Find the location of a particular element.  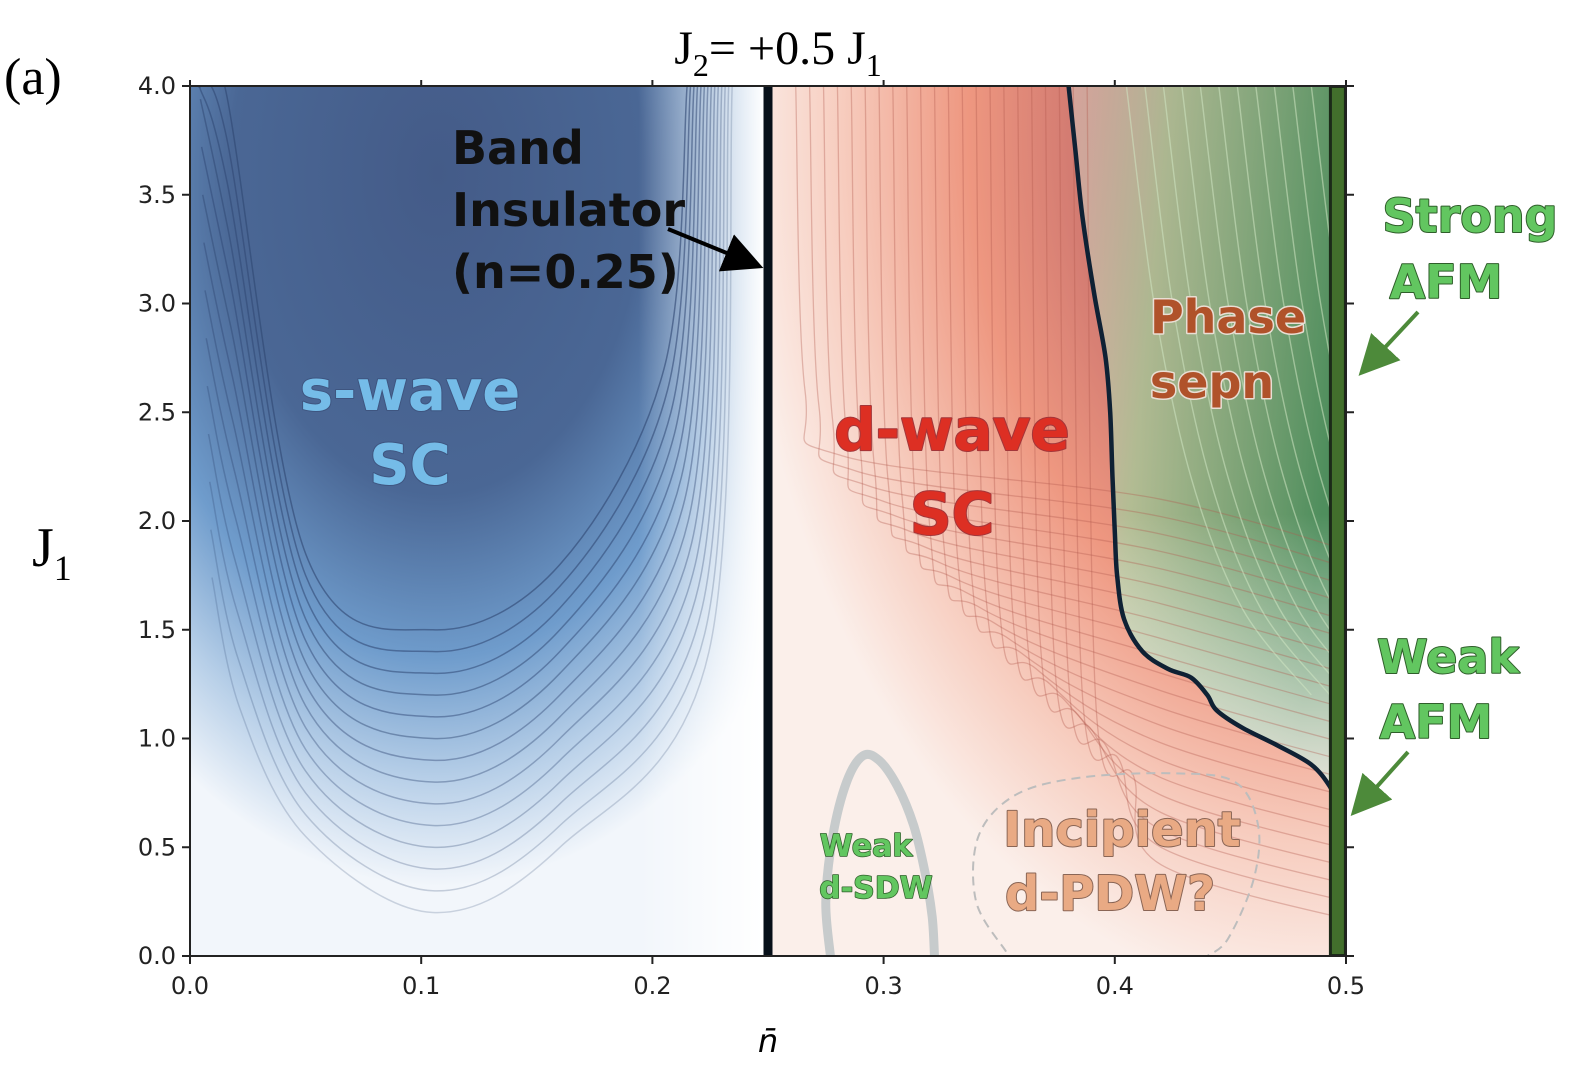

svg-text: Band is located at coordinates (518, 148).